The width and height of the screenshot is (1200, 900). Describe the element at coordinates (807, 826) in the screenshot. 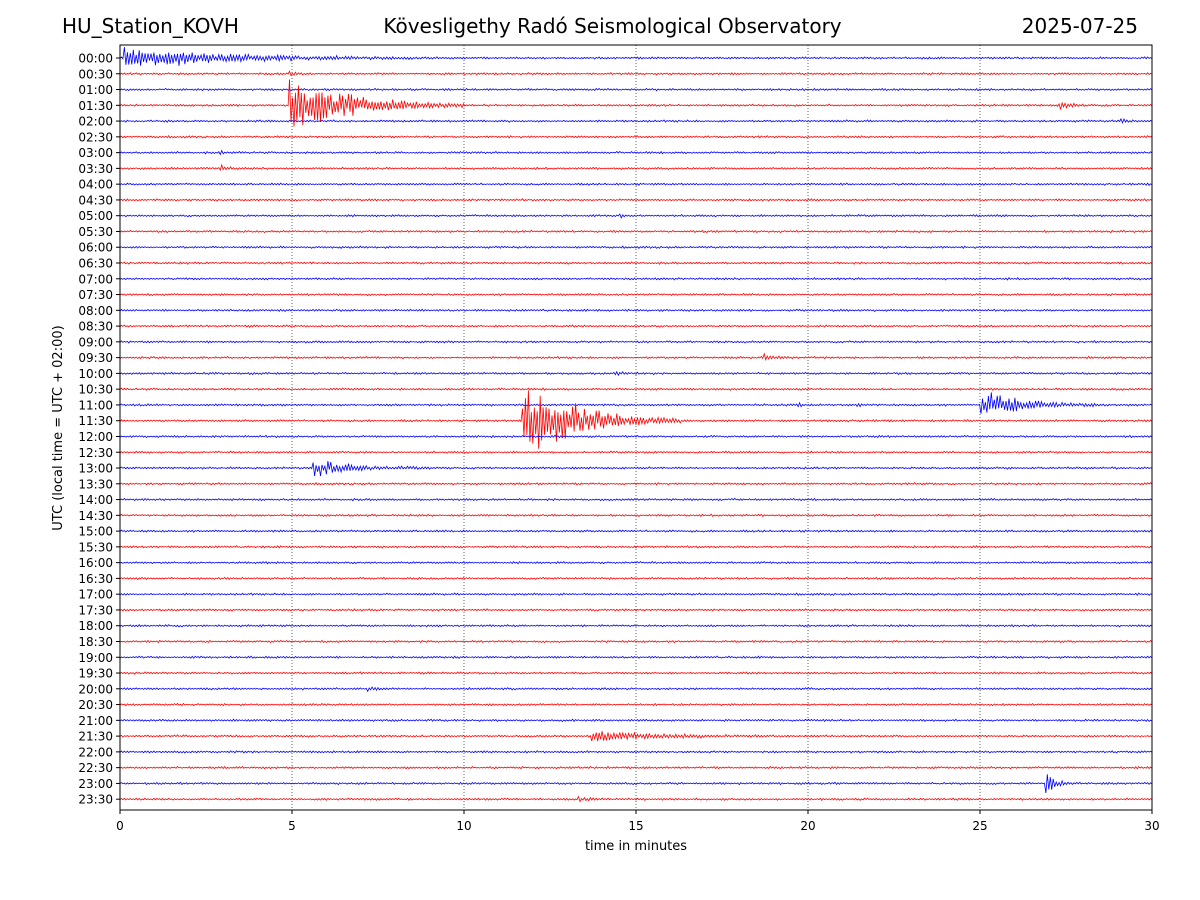

I see `x-tick-label: 20` at that location.